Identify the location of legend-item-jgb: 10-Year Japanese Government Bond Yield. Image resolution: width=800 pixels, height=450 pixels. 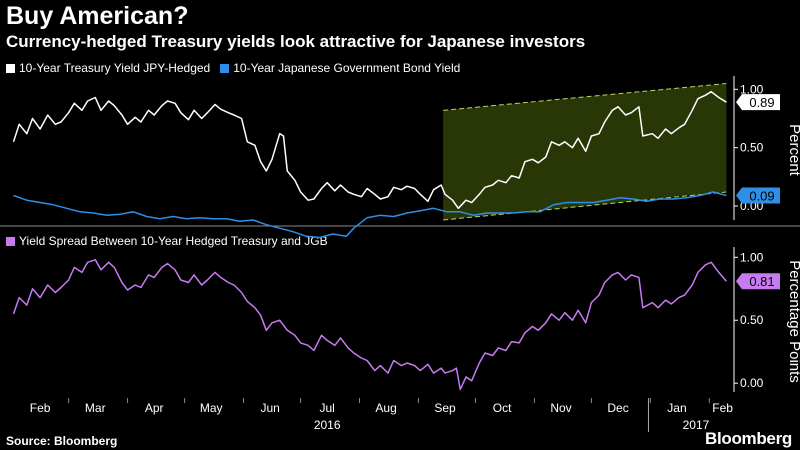
(340, 68).